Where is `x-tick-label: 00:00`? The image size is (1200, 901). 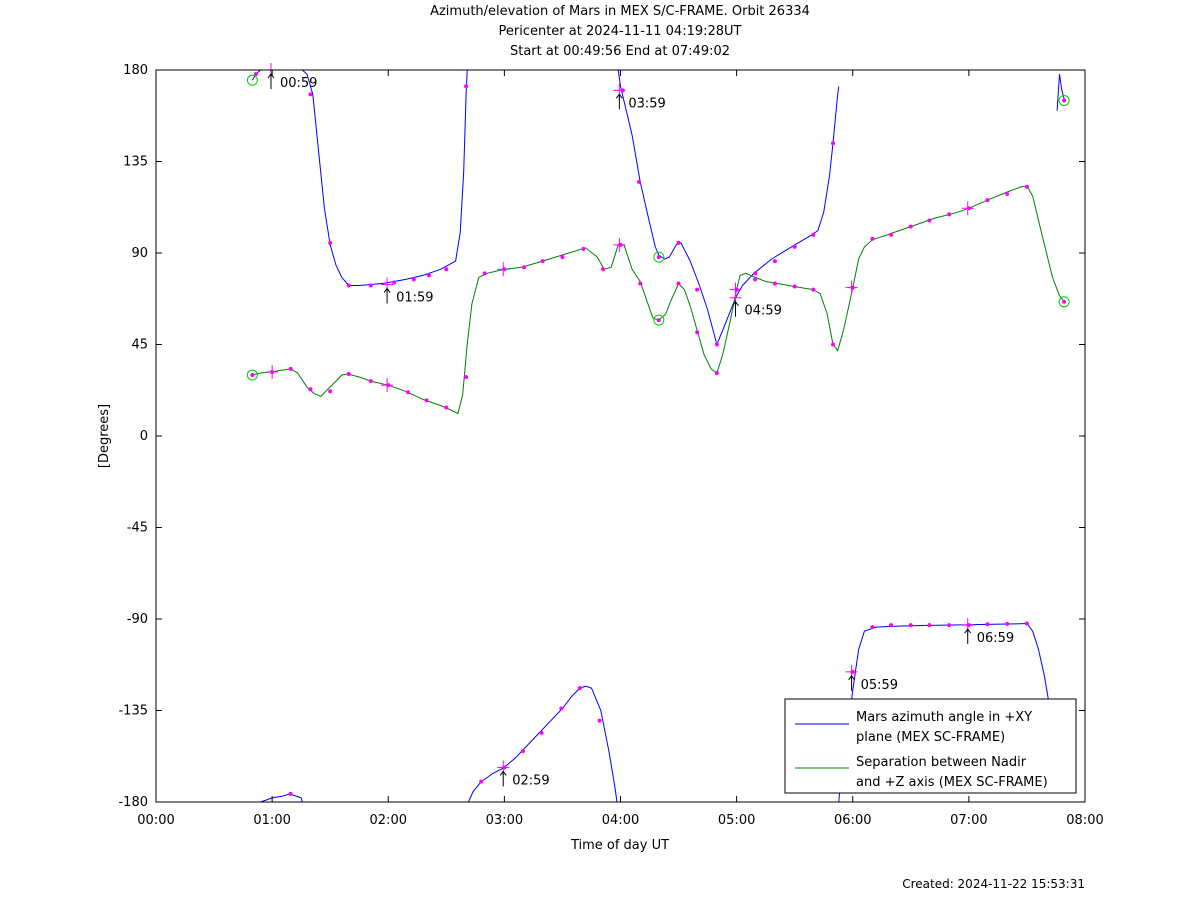 x-tick-label: 00:00 is located at coordinates (155, 820).